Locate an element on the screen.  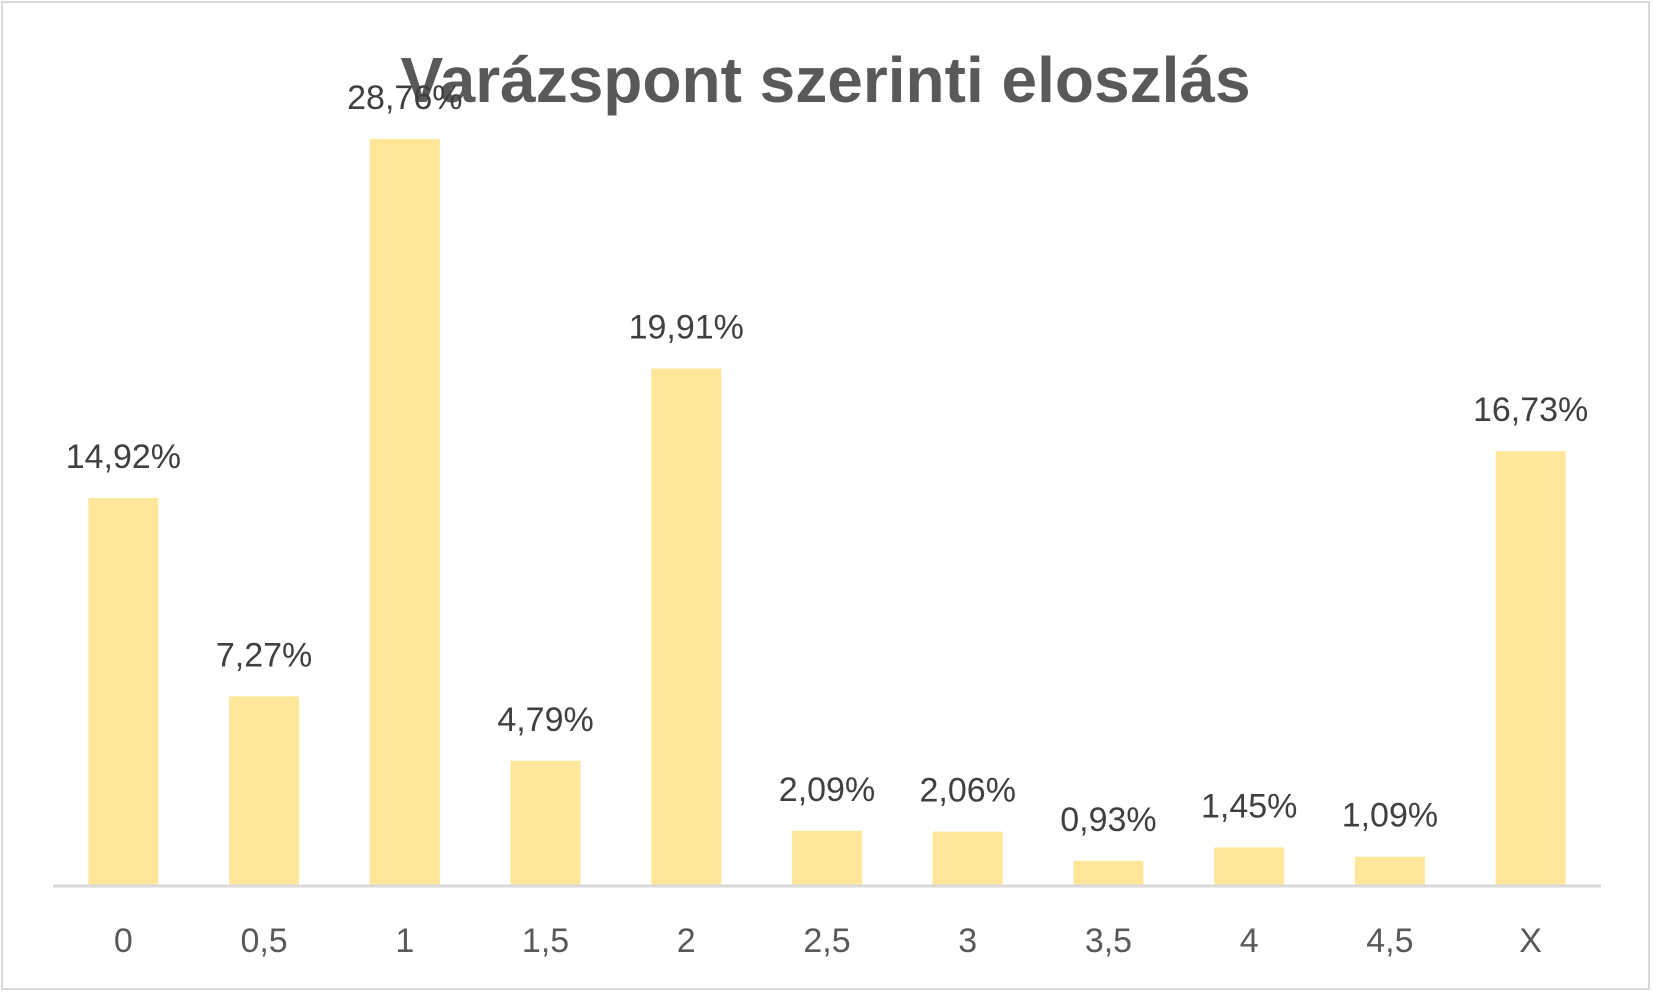
x-tick-label: 1,5 is located at coordinates (545, 941).